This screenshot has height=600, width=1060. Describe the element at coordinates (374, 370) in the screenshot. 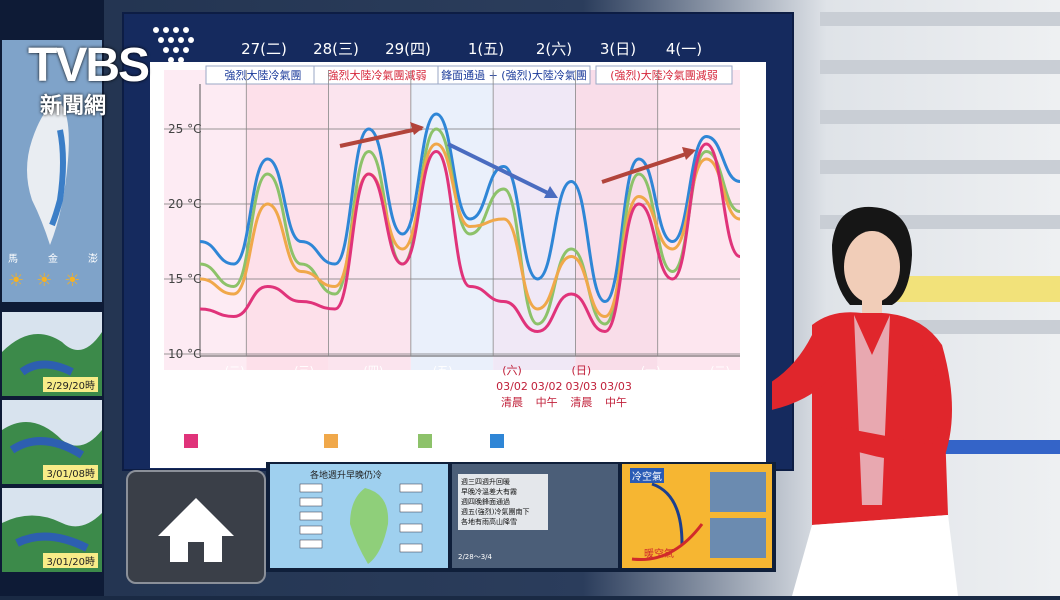

I see `x-weekday-label: (四)` at that location.